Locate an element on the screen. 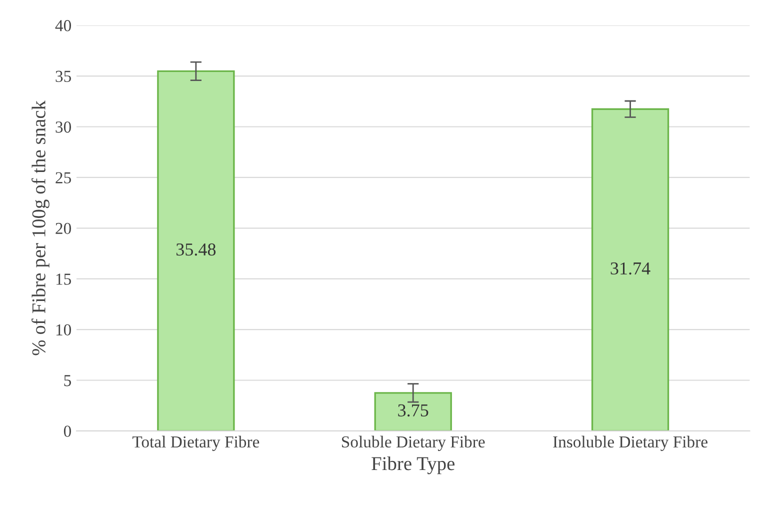  x-tick-label: Soluble Dietary Fibre is located at coordinates (413, 443).